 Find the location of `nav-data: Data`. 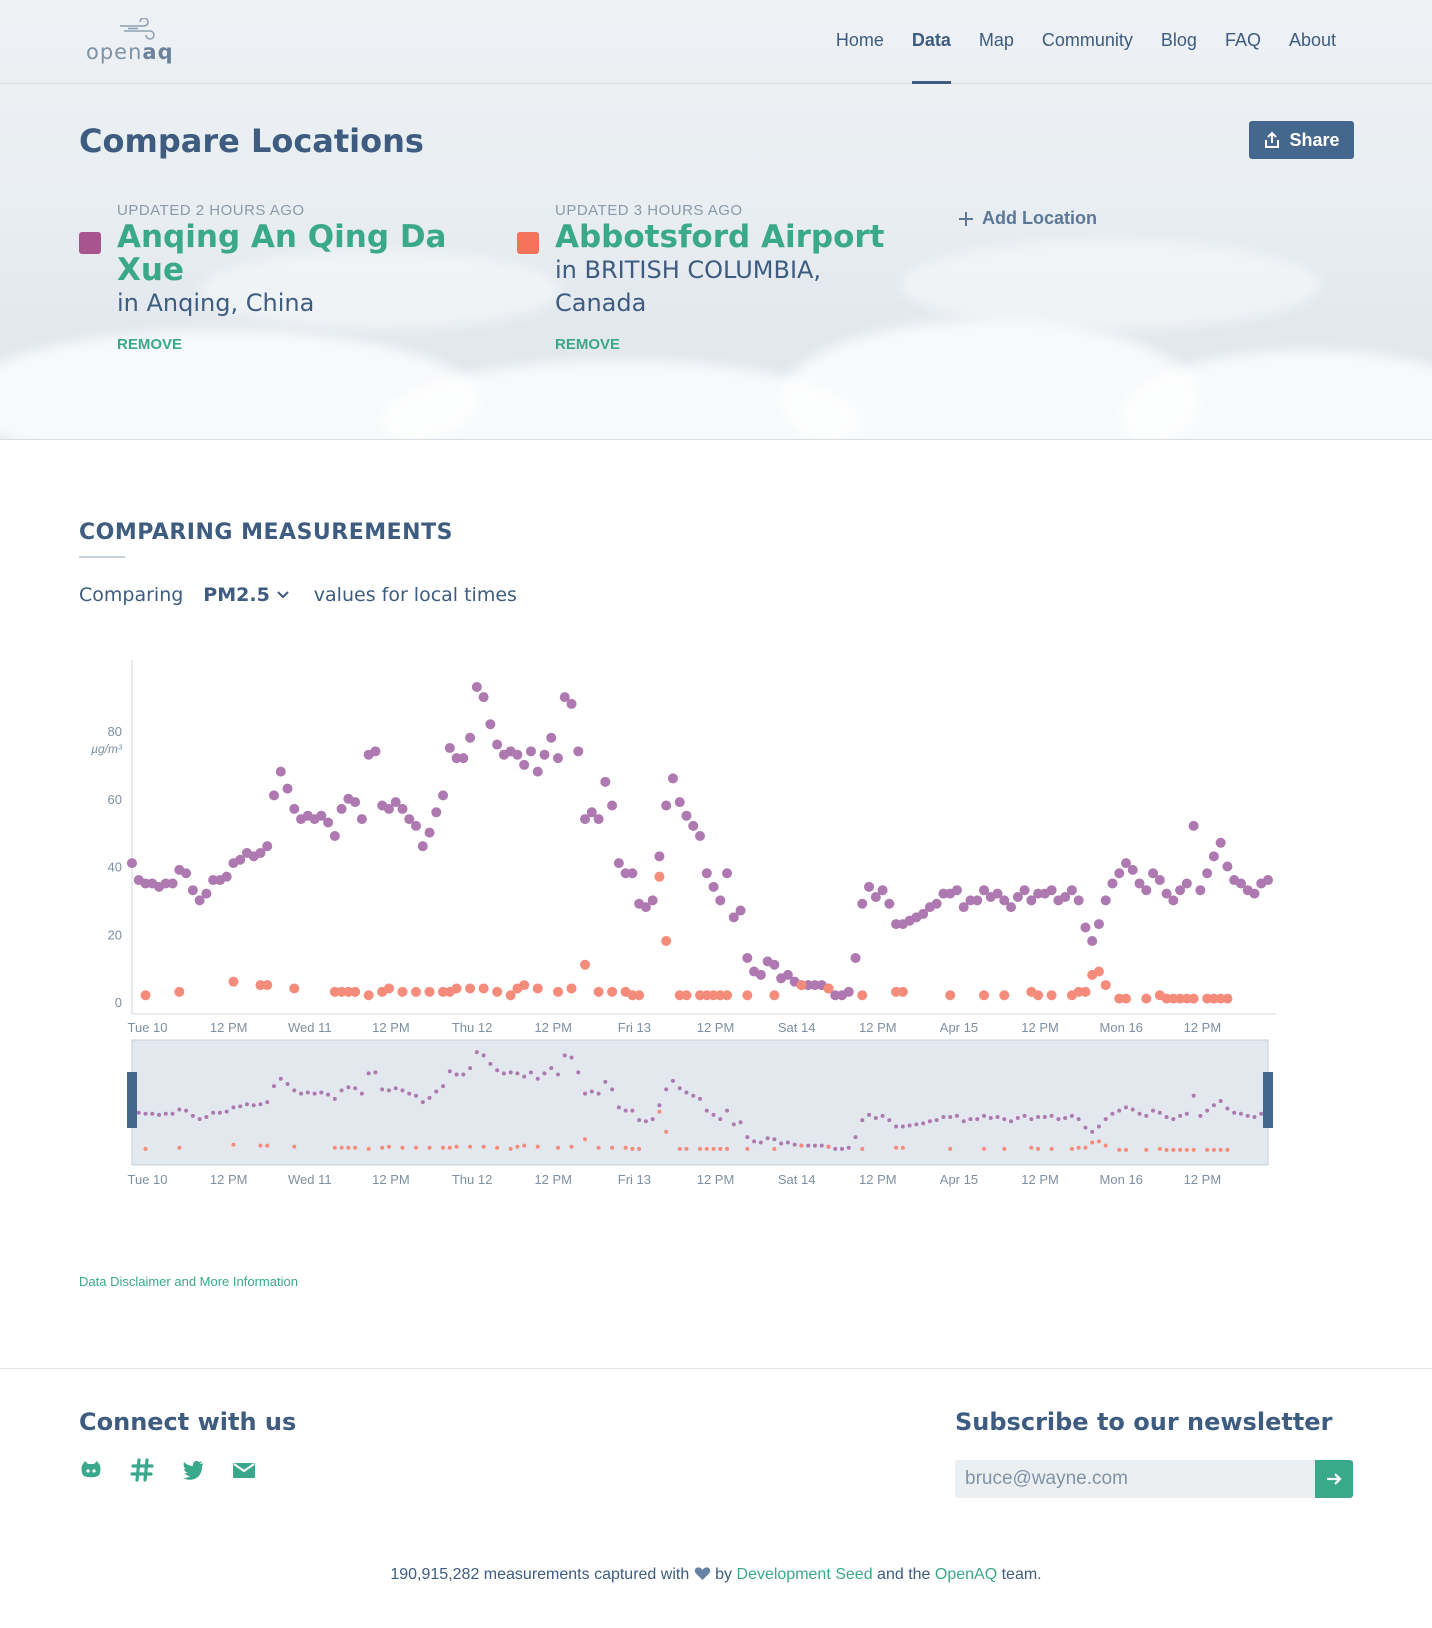

nav-data: Data is located at coordinates (931, 57).